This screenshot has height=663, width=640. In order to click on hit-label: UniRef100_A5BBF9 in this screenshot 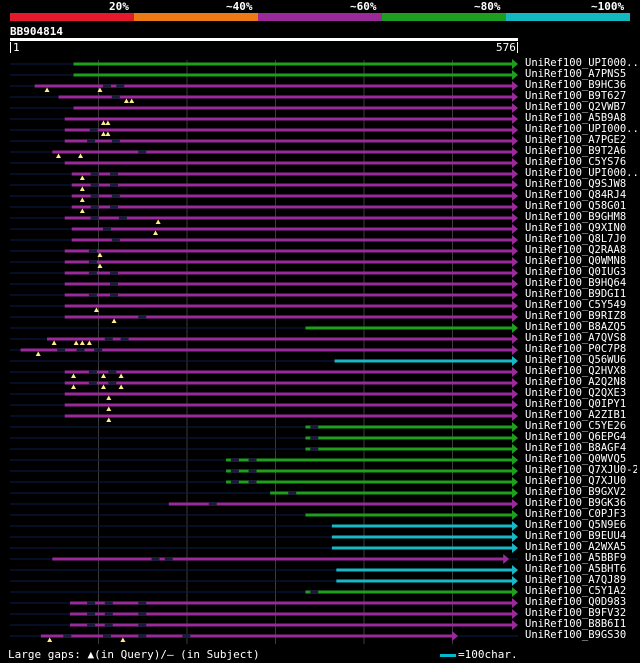, I will do `click(576, 558)`.